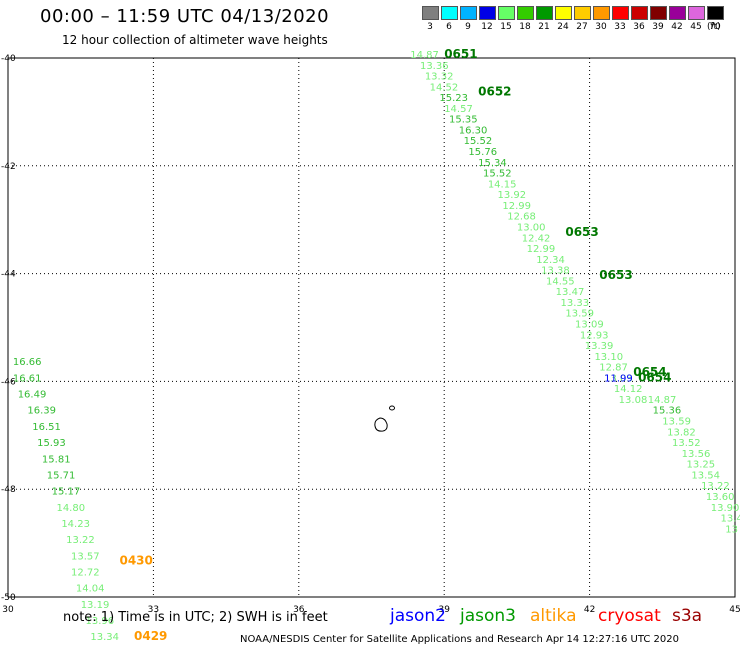  I want to click on swh-label: 13.92, so click(512, 195).